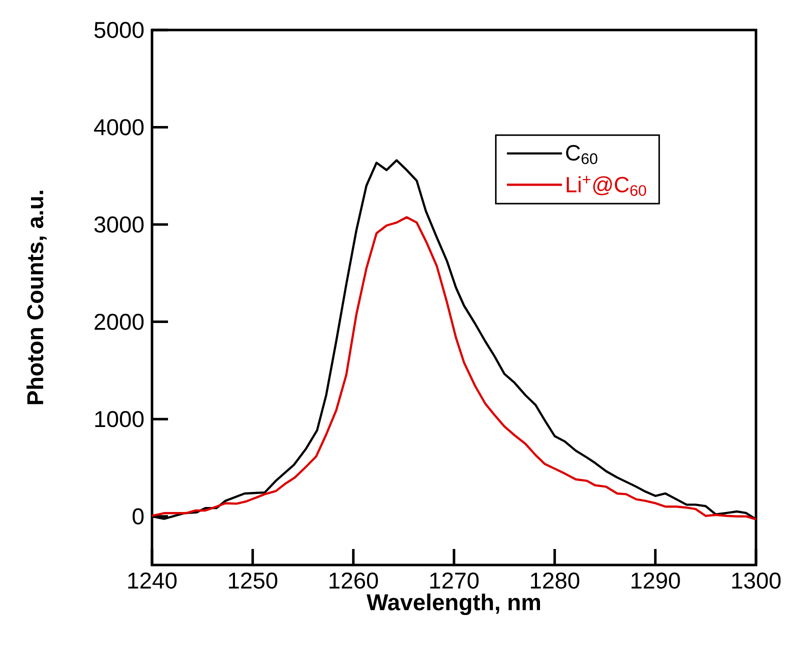  I want to click on x-tick-label: 1290, so click(656, 580).